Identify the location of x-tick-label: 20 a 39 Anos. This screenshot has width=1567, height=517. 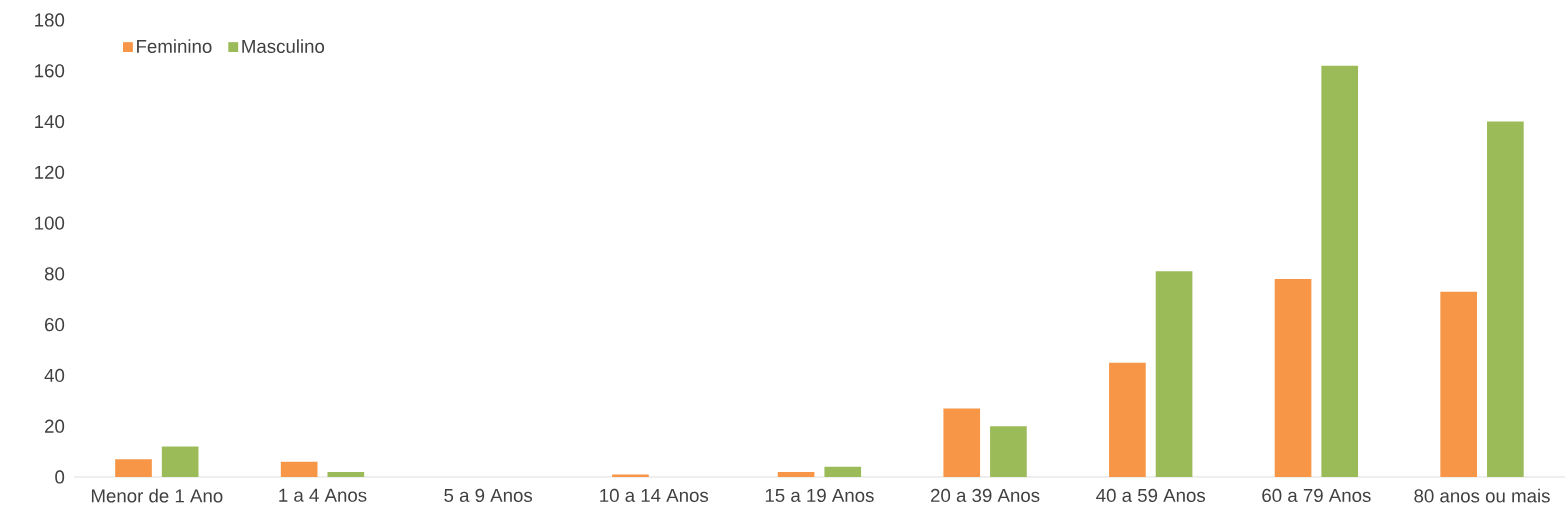
(985, 495).